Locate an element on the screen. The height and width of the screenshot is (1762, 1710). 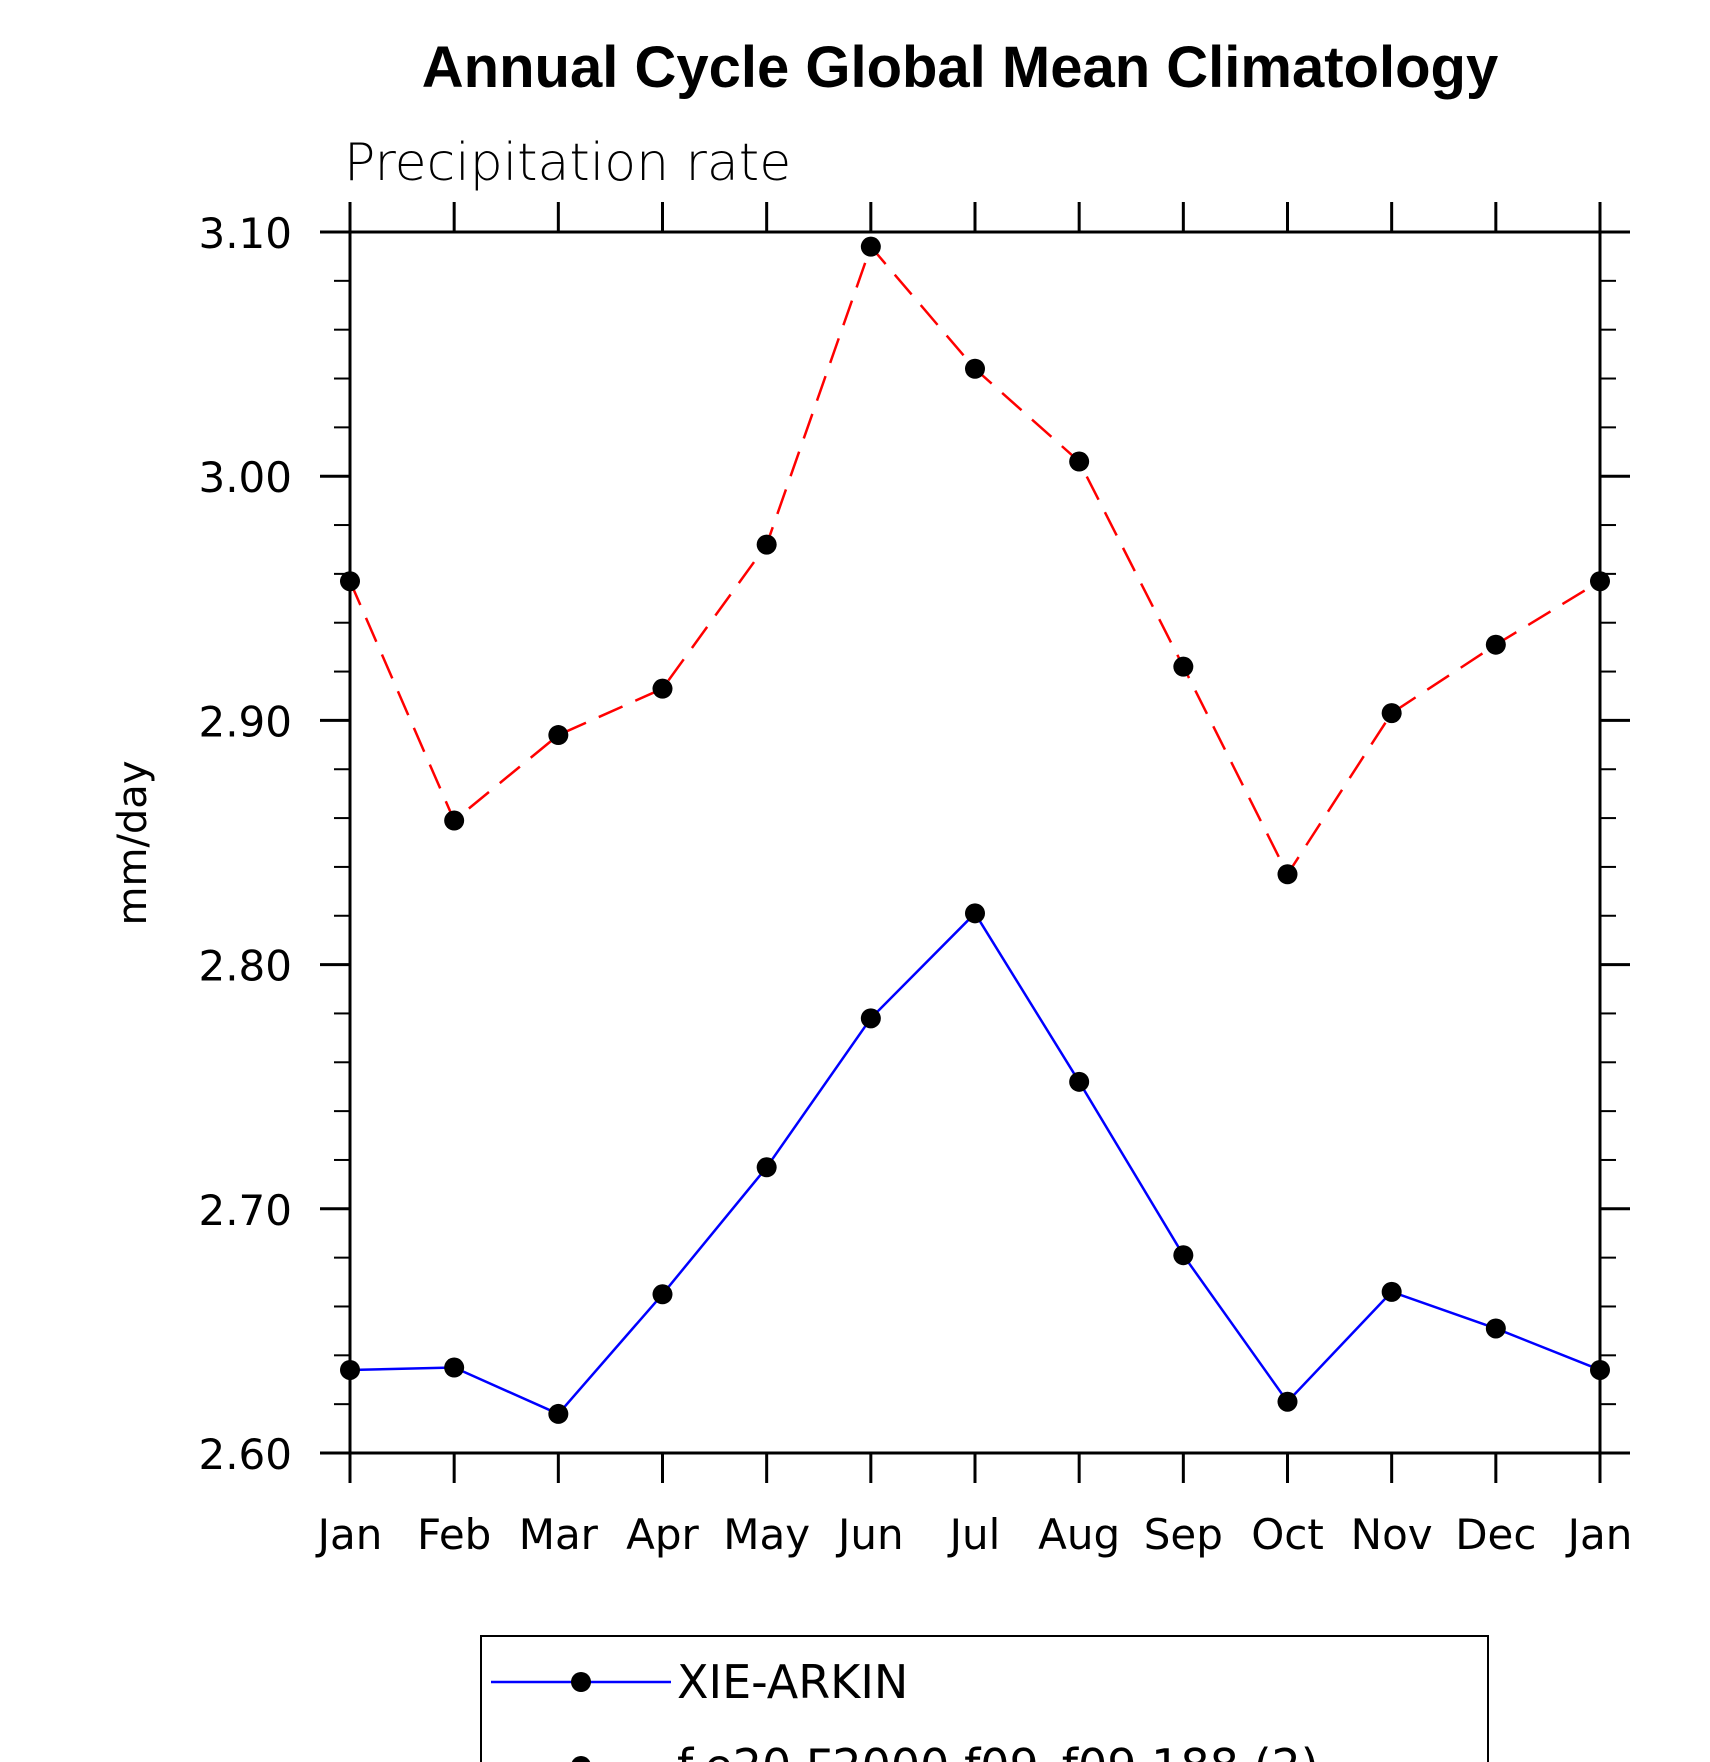
x-tick-label: Feb is located at coordinates (454, 1534).